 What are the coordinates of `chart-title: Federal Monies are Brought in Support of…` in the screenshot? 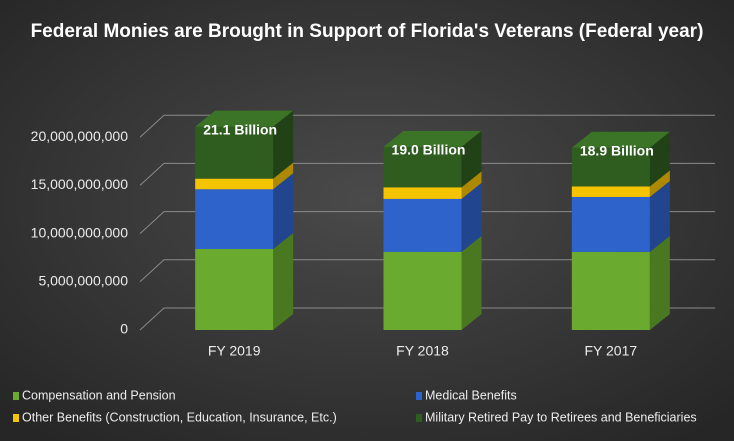 It's located at (367, 31).